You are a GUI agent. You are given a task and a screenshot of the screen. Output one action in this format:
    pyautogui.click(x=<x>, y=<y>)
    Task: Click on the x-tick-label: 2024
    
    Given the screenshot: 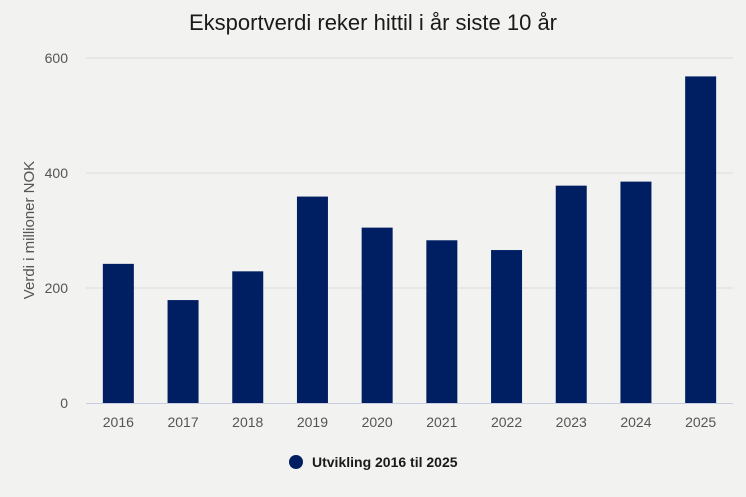 What is the action you would take?
    pyautogui.click(x=635, y=422)
    